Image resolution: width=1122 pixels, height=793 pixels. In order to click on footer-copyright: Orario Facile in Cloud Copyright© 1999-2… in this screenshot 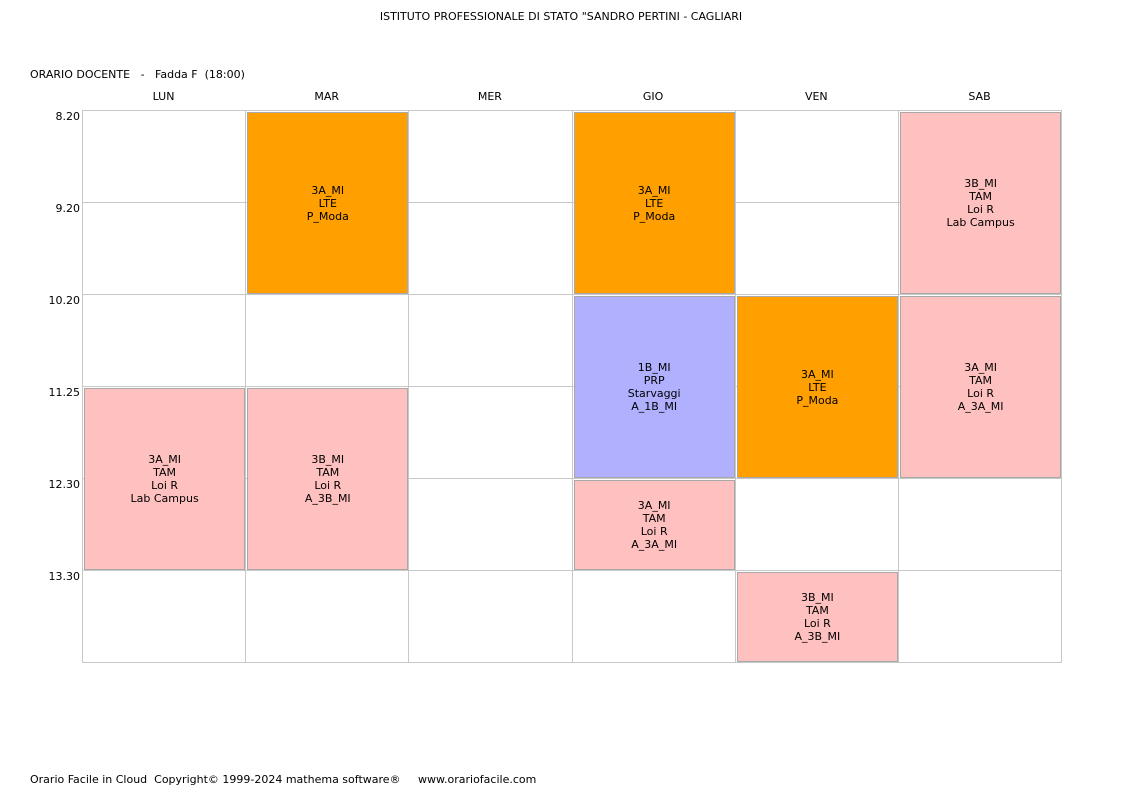, I will do `click(283, 779)`.